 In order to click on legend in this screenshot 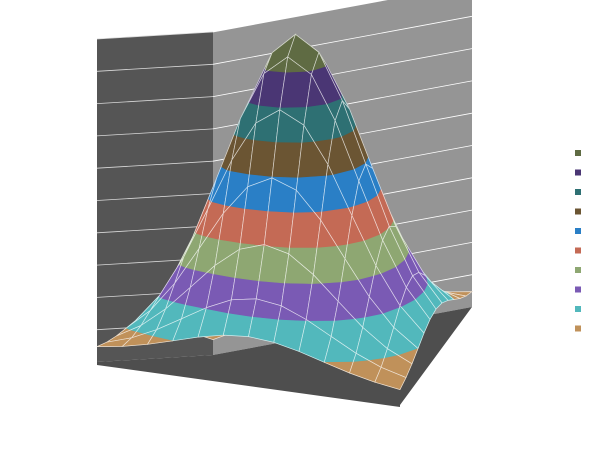, I will do `click(578, 241)`.